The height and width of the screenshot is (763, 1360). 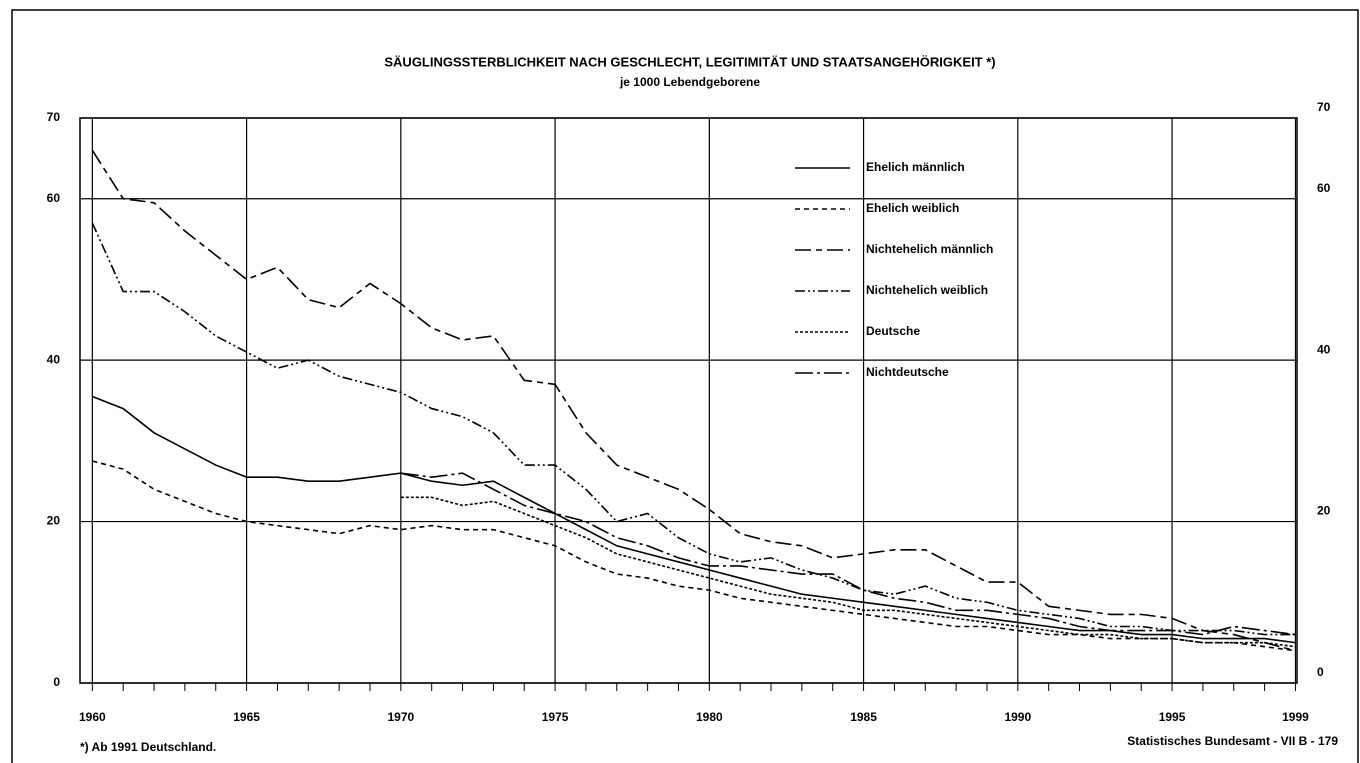 I want to click on x-tick-label: 1990, so click(x=1017, y=717).